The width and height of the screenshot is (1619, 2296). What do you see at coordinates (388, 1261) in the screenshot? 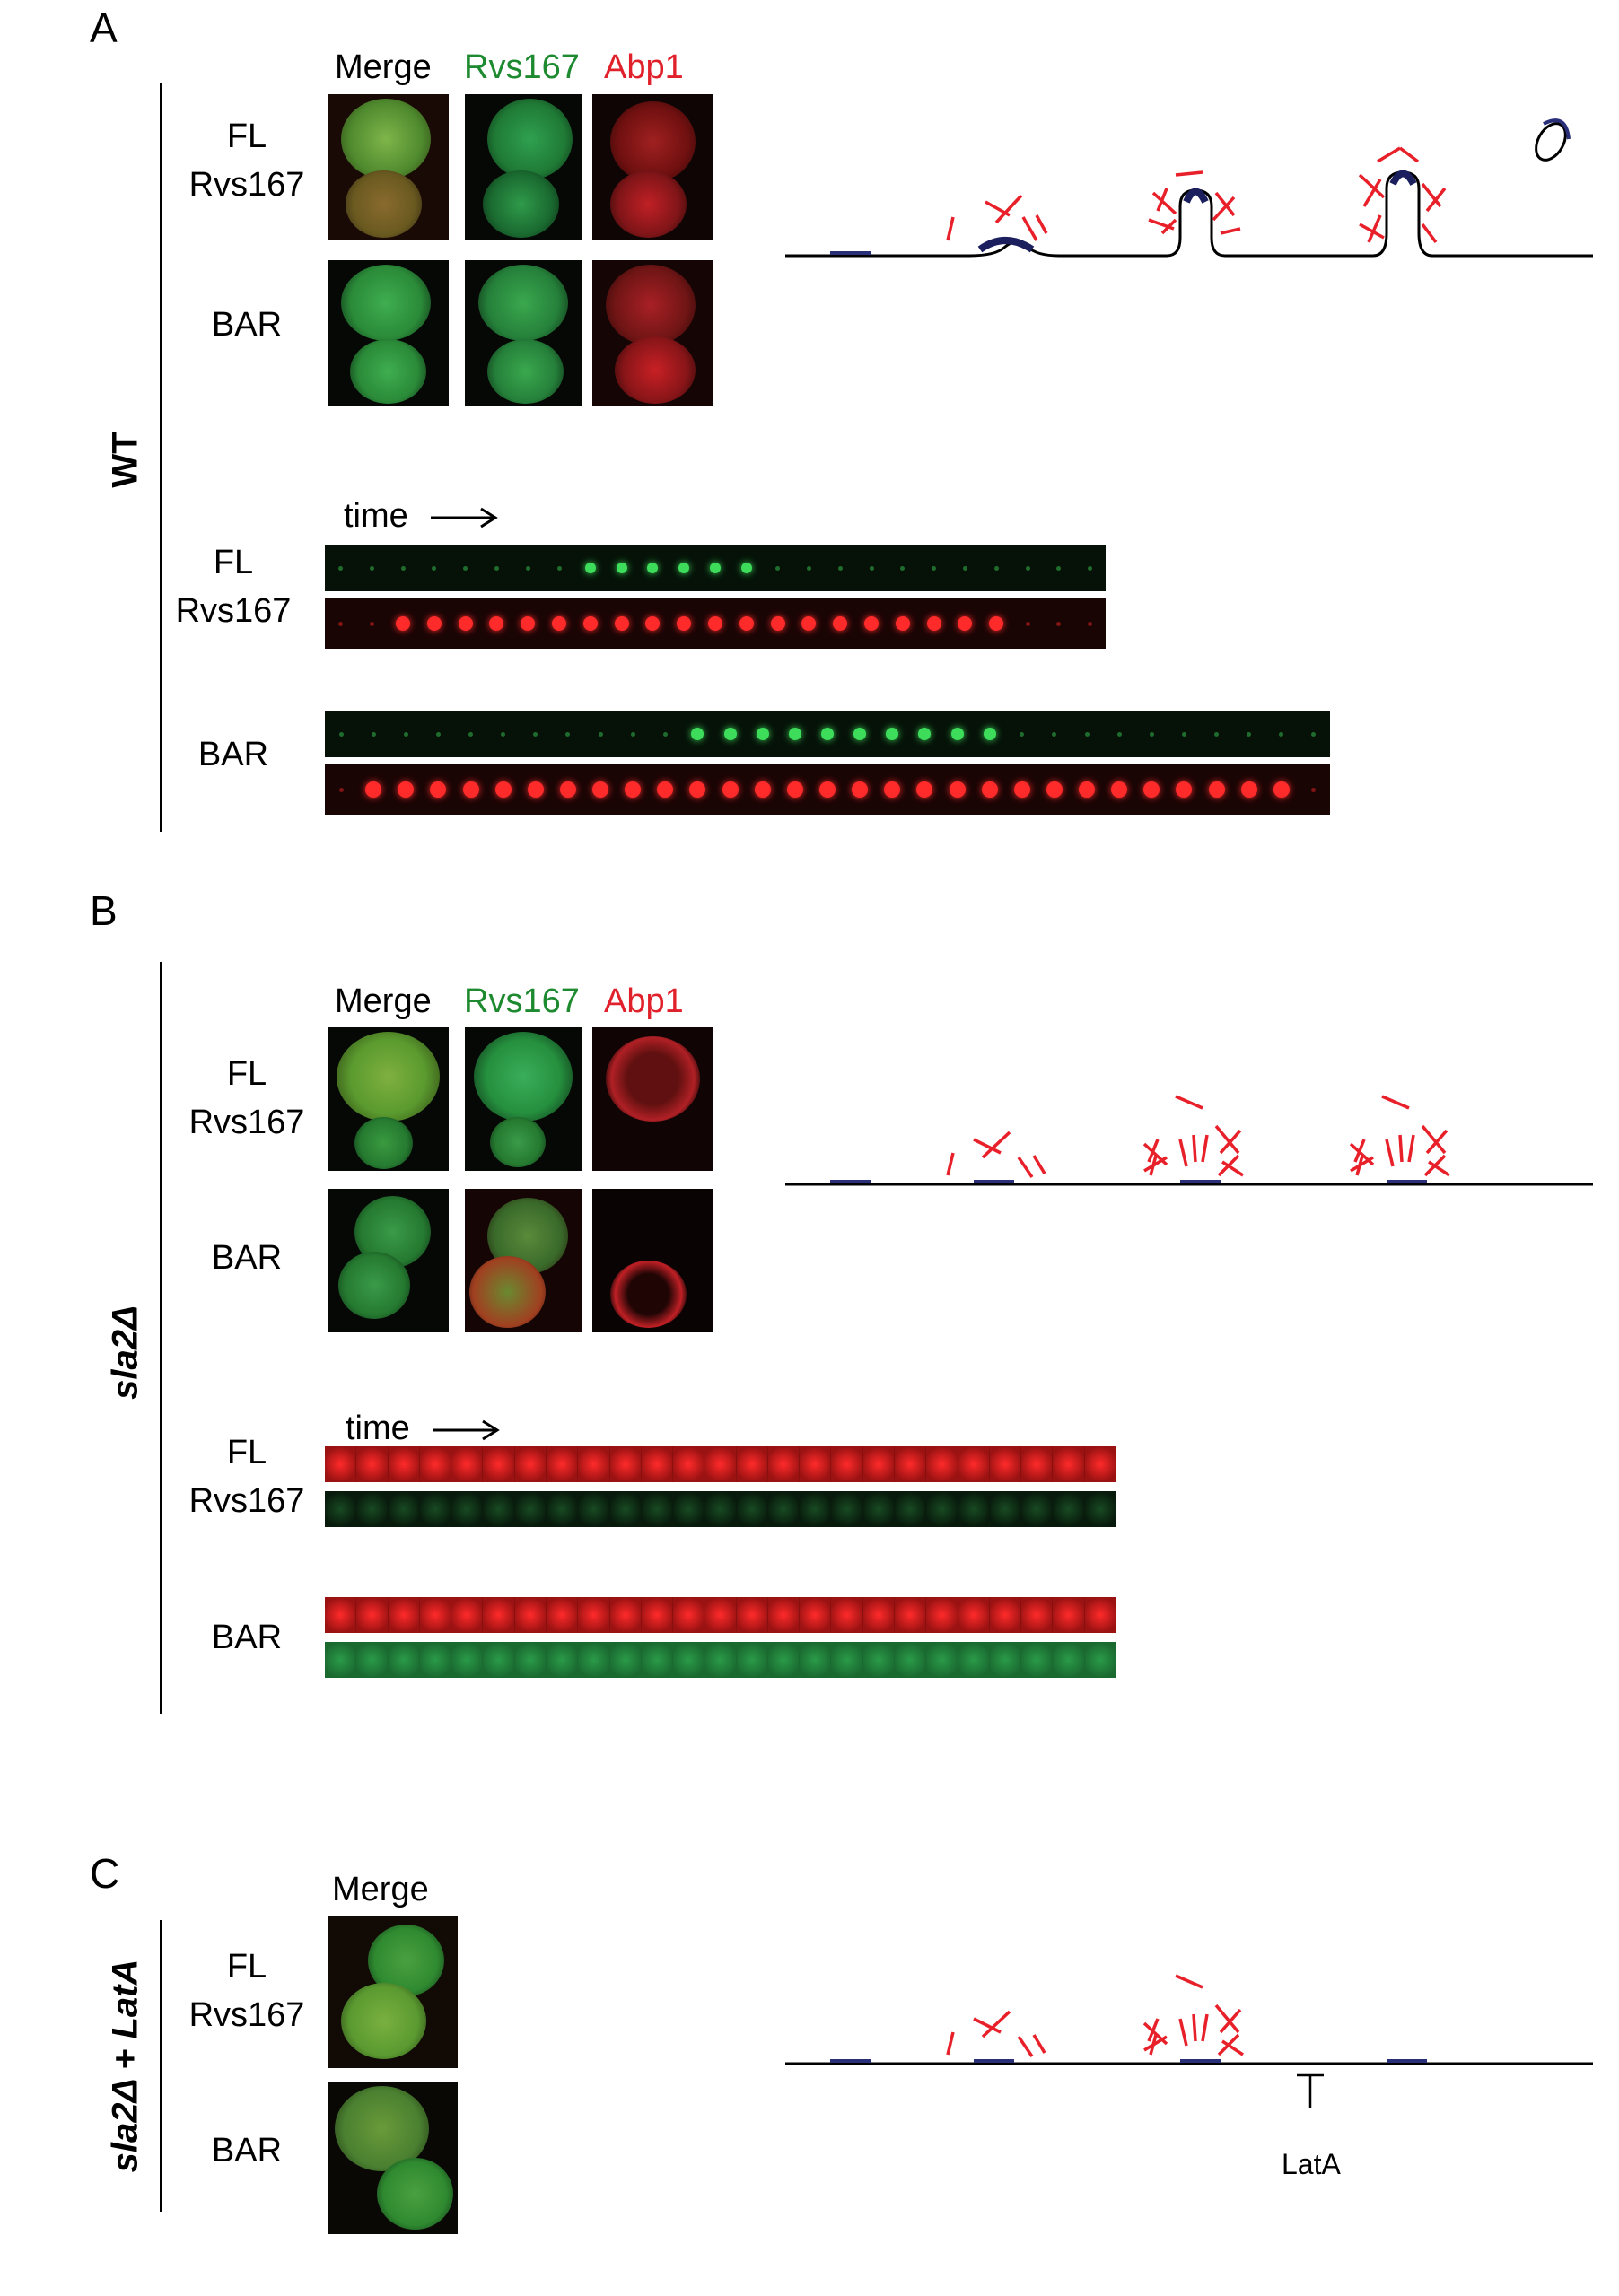
I see `micrograph-merge-bar-b` at bounding box center [388, 1261].